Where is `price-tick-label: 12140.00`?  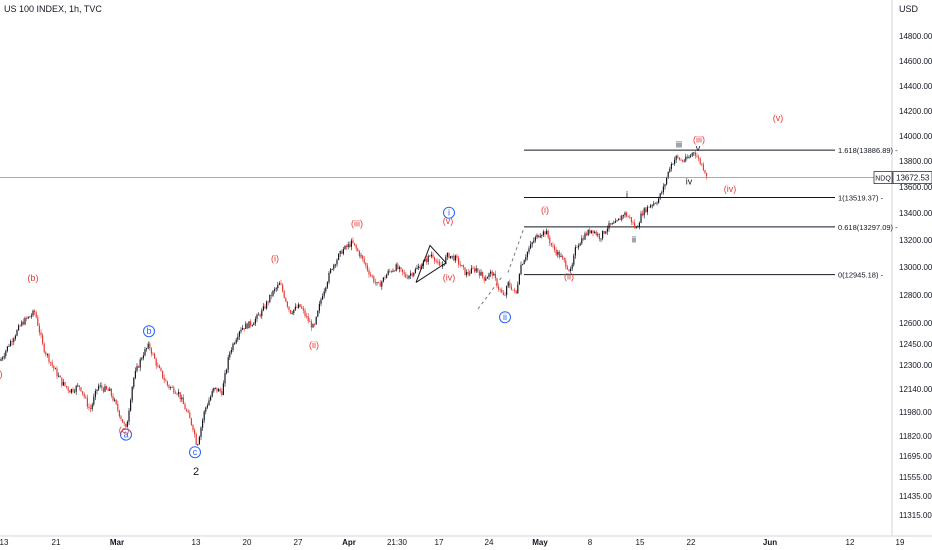 price-tick-label: 12140.00 is located at coordinates (915, 389).